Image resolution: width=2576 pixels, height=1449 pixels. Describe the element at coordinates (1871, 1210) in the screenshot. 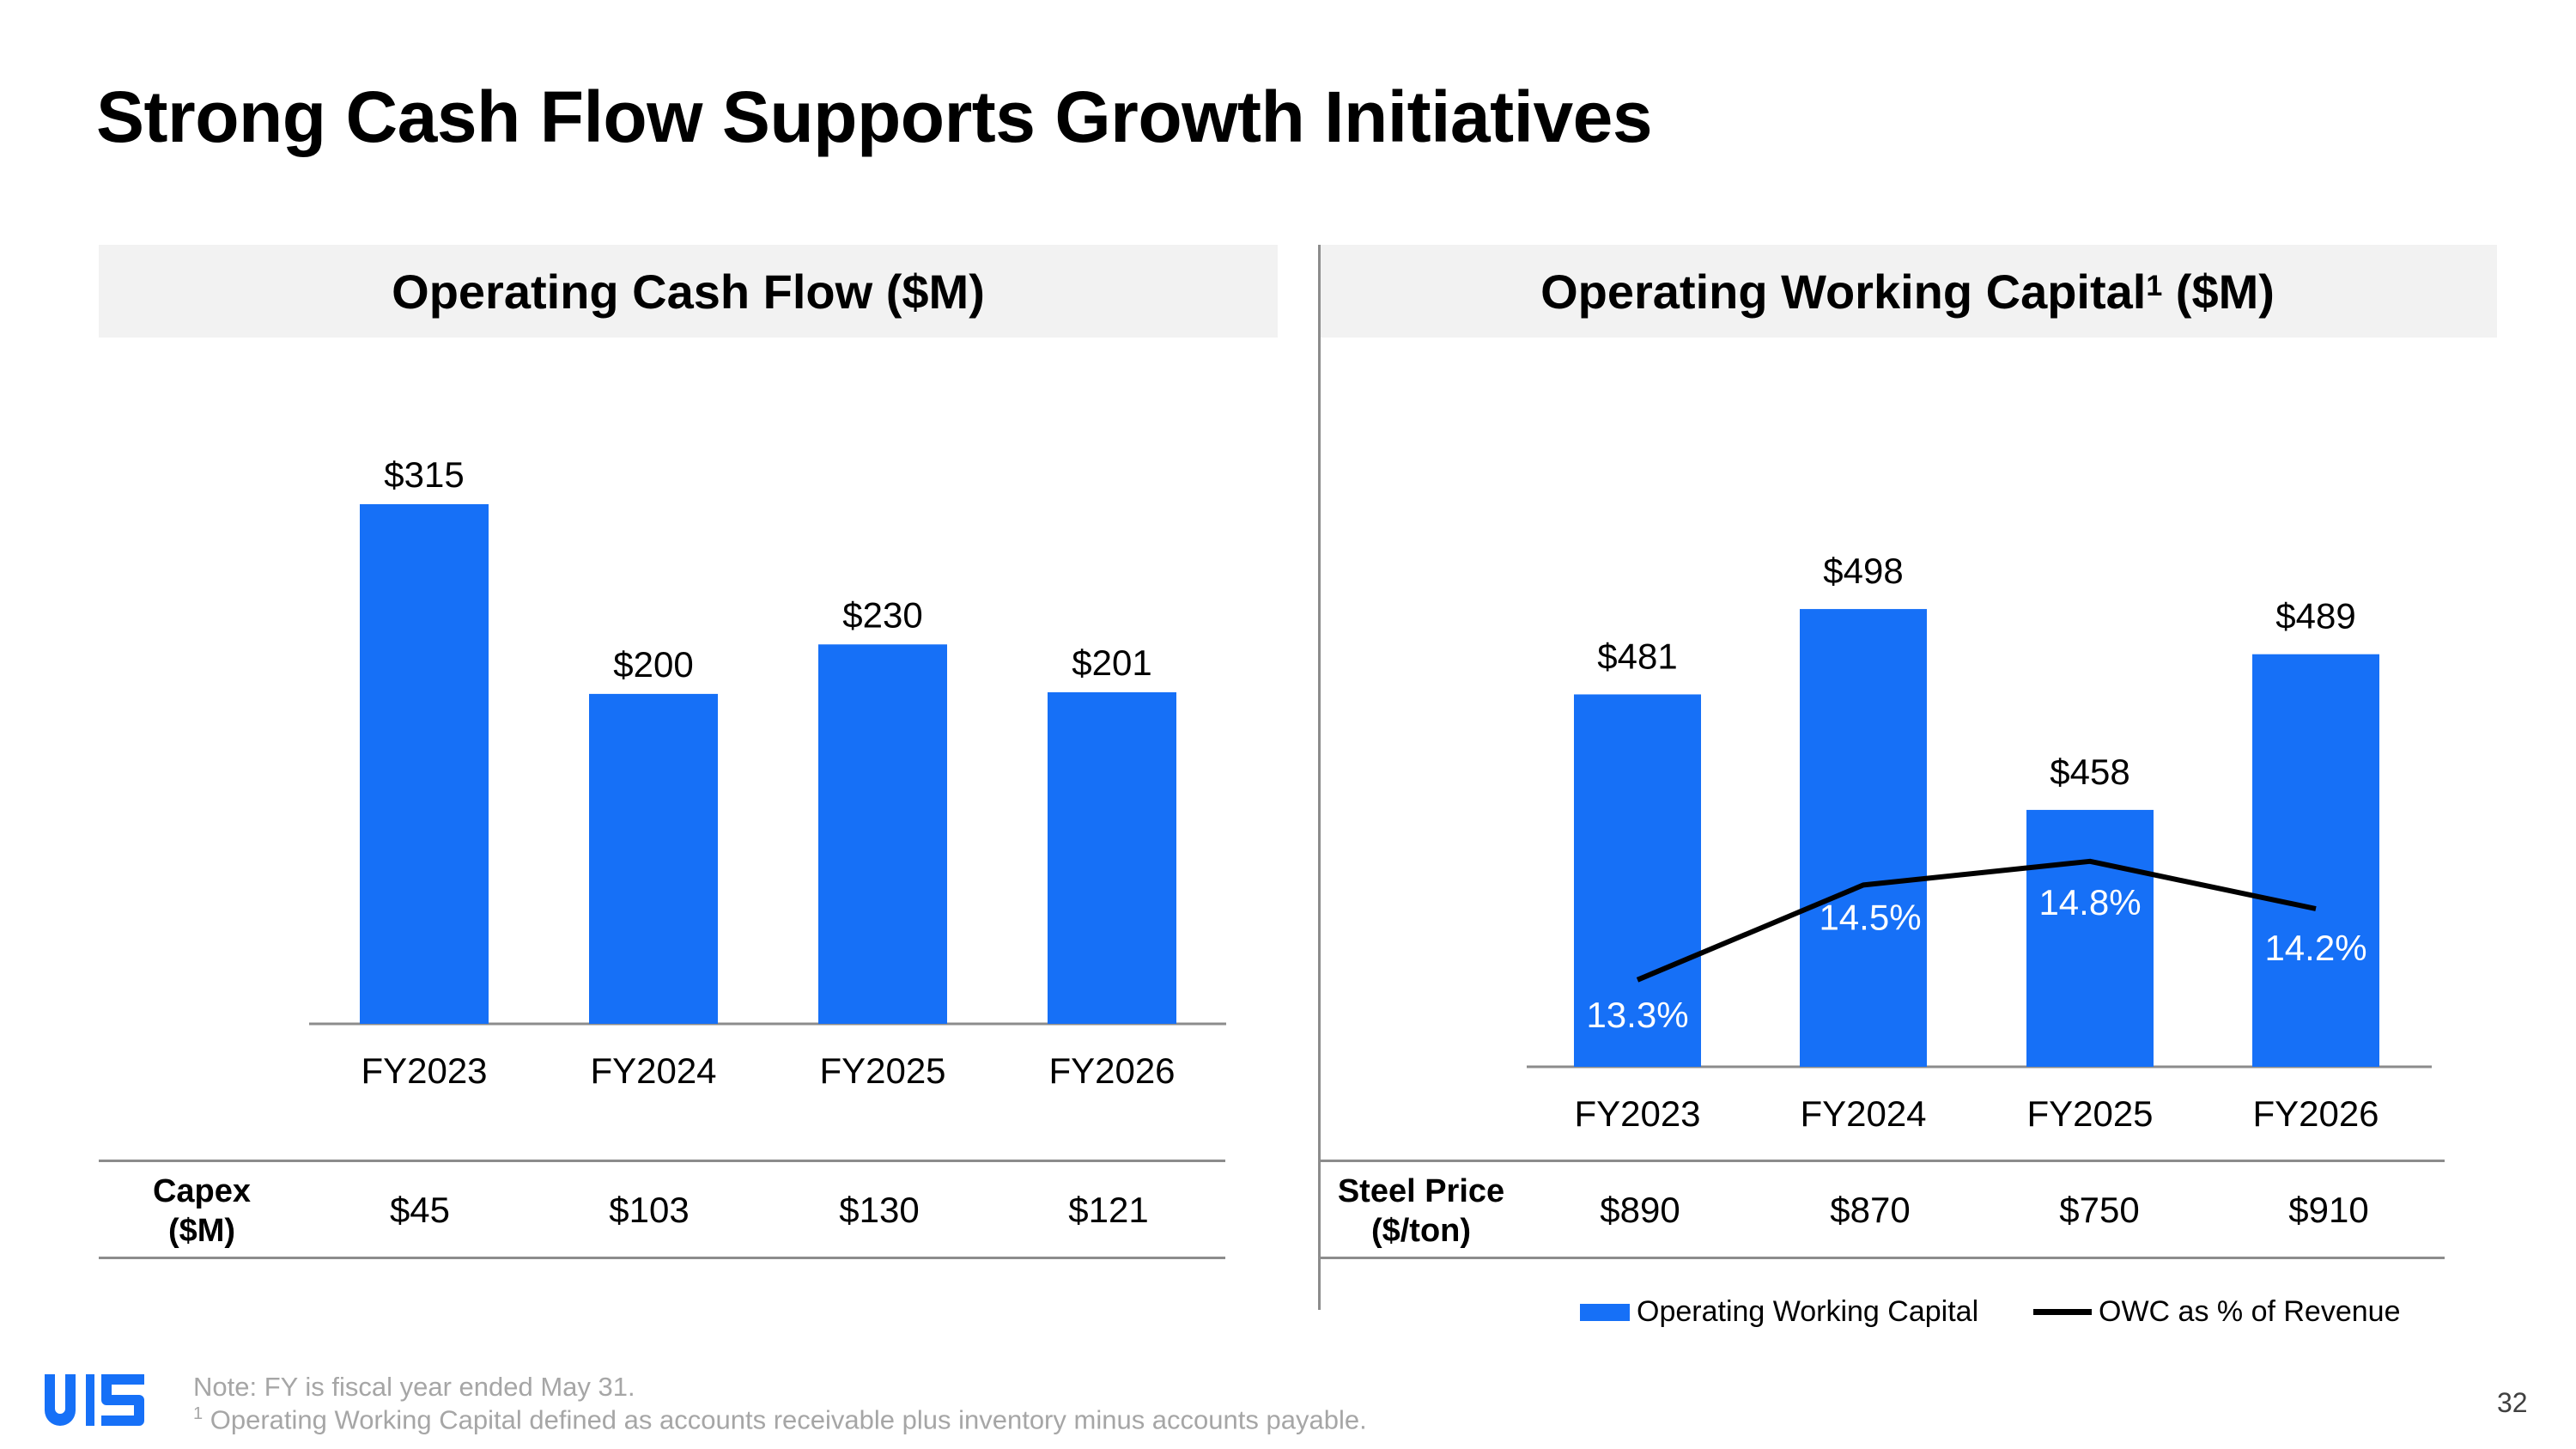

I see `steel-cell-fy2024: $870` at that location.